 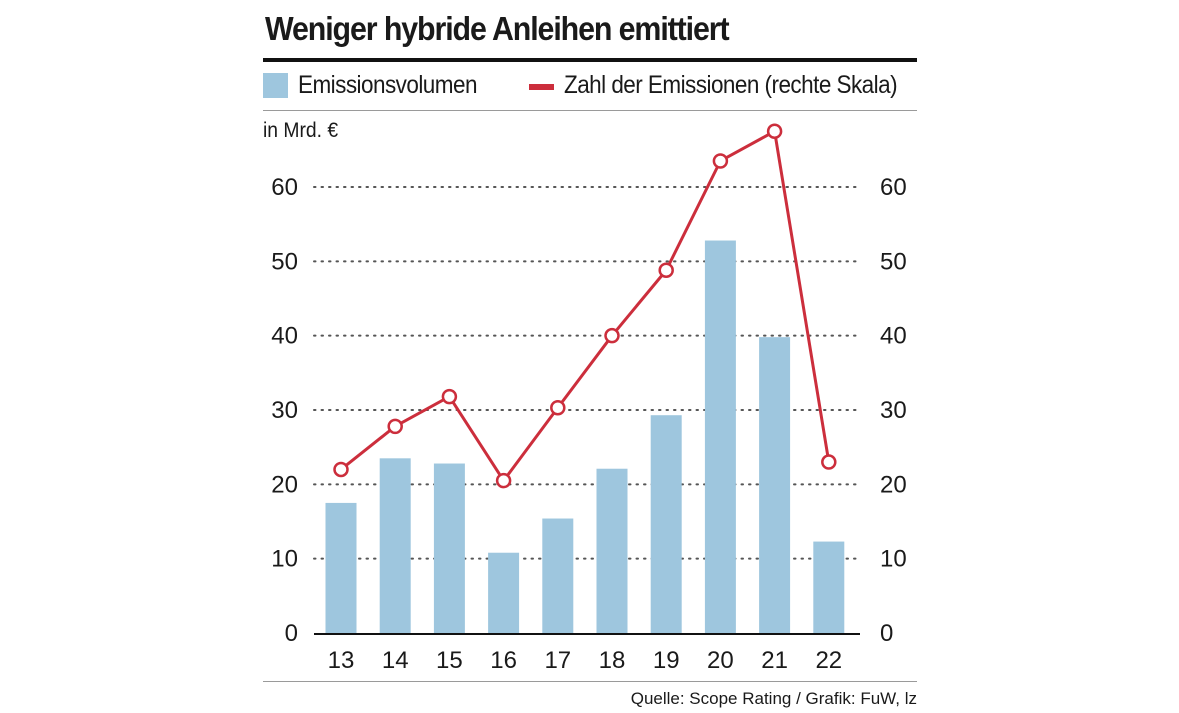 I want to click on x-tick-label: 14, so click(x=395, y=660).